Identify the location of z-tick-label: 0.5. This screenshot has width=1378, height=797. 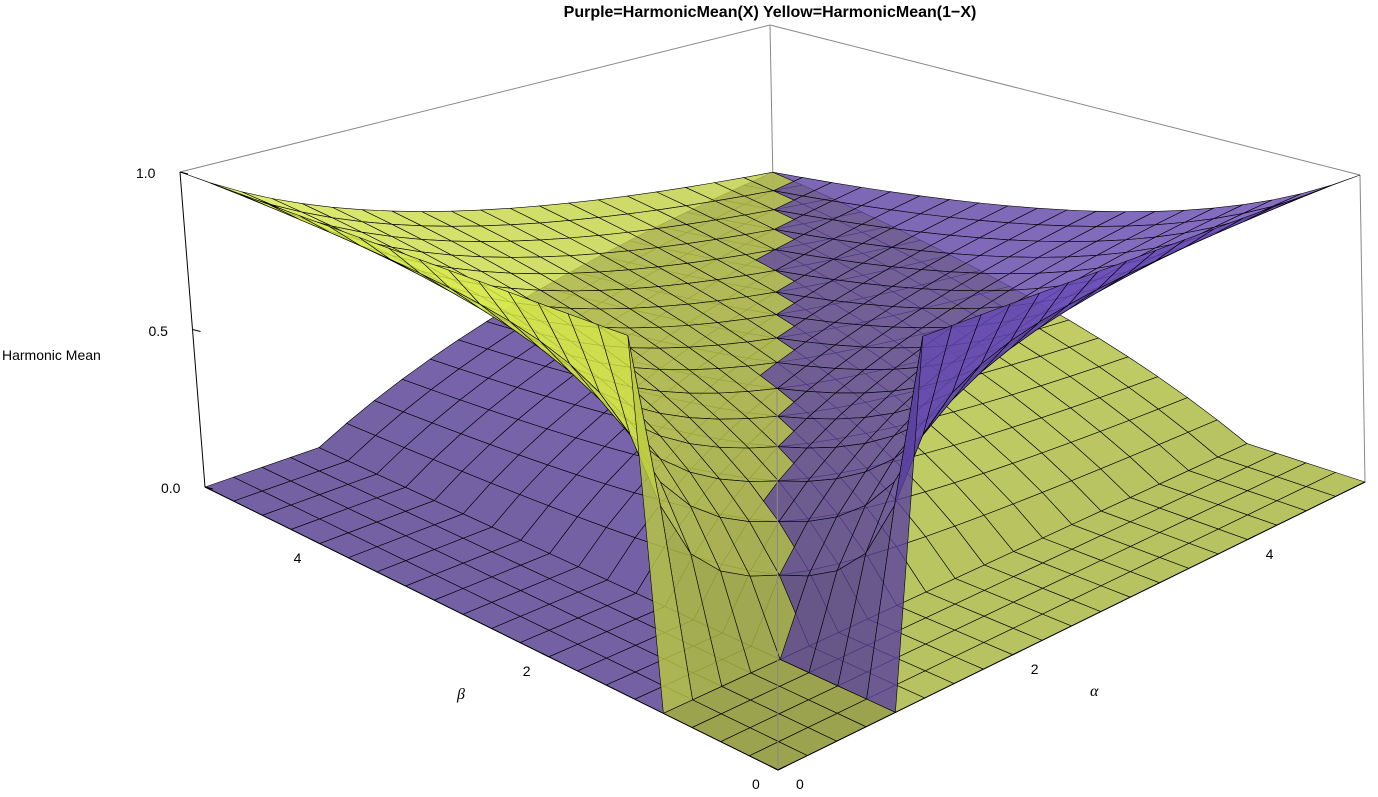
(158, 330).